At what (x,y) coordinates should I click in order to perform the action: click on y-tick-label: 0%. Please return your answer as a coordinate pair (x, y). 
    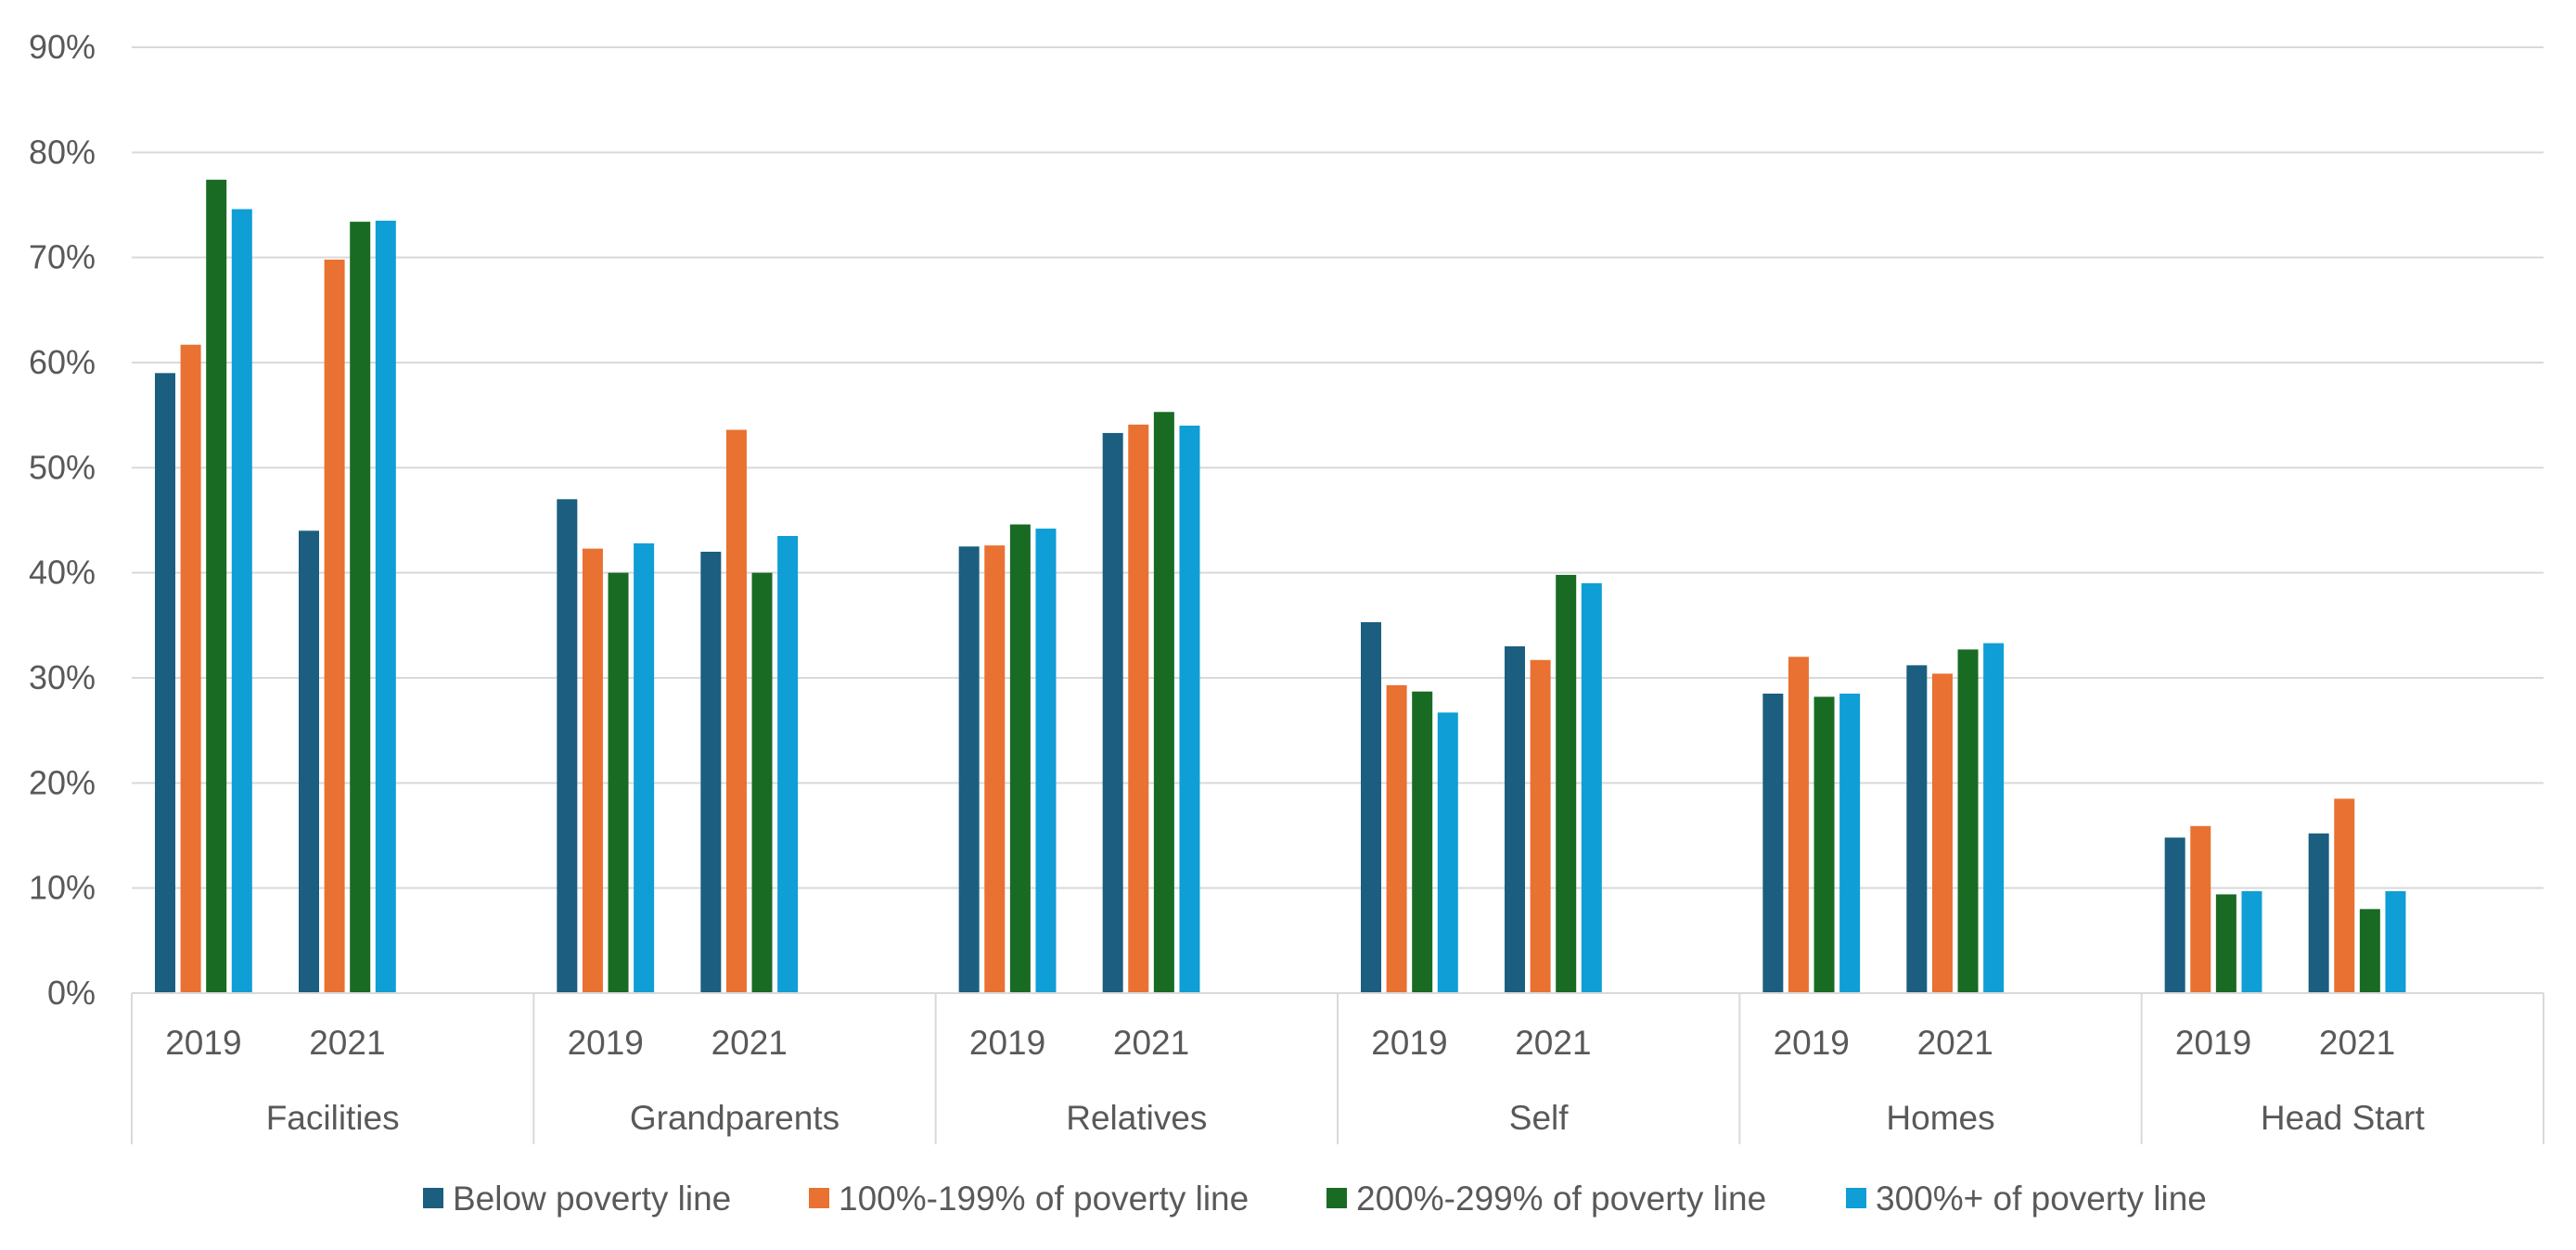
    Looking at the image, I should click on (71, 993).